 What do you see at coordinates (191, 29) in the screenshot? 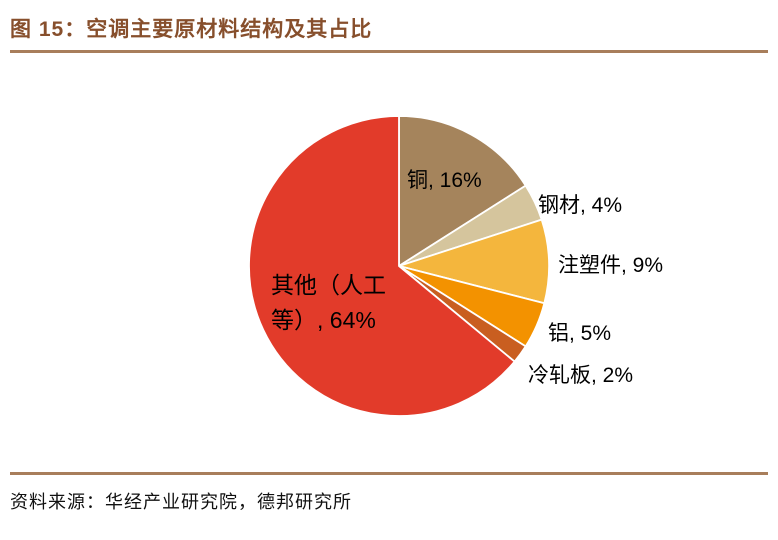
I see `figure-title: 图 15：空调主要原材料结构及其占比` at bounding box center [191, 29].